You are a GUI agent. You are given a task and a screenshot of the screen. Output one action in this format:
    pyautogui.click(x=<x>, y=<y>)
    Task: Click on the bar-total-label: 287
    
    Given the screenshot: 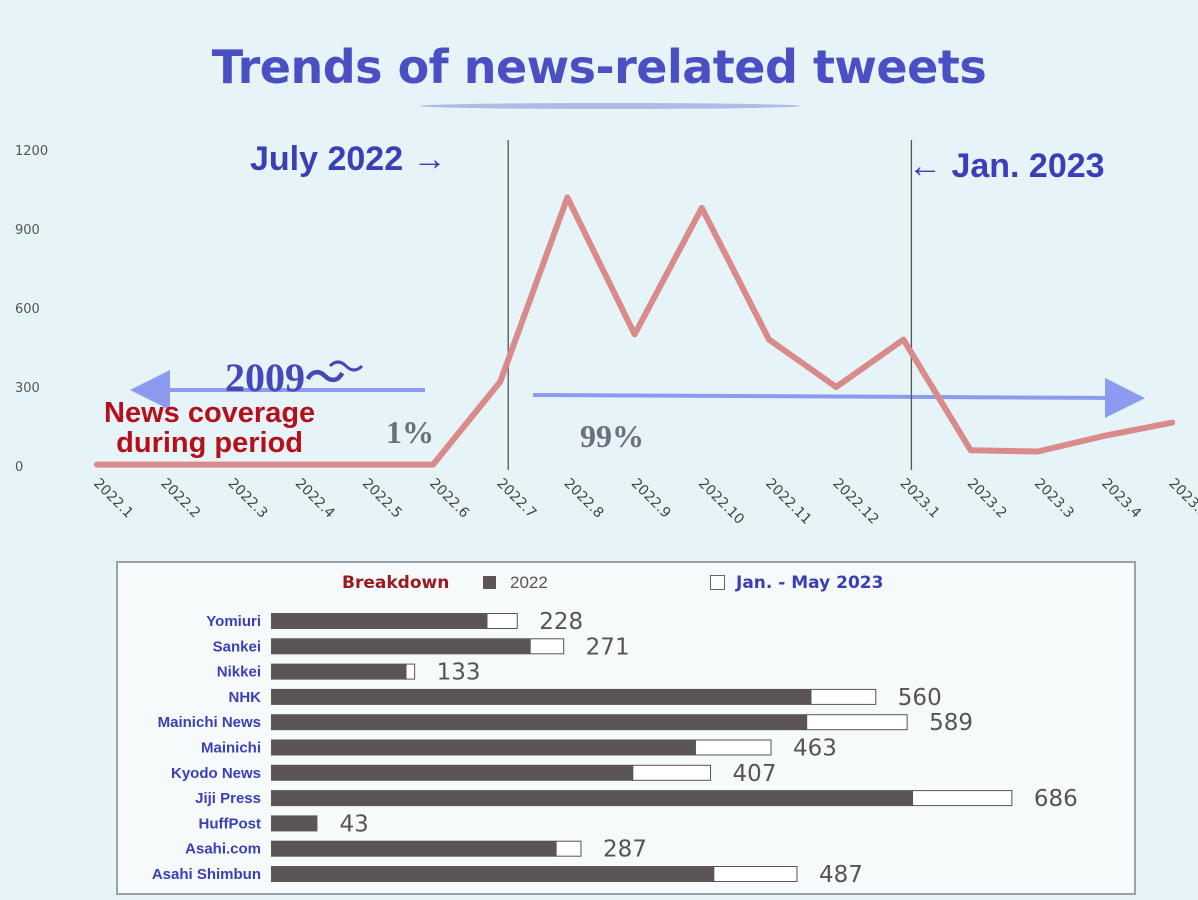 What is the action you would take?
    pyautogui.click(x=625, y=850)
    